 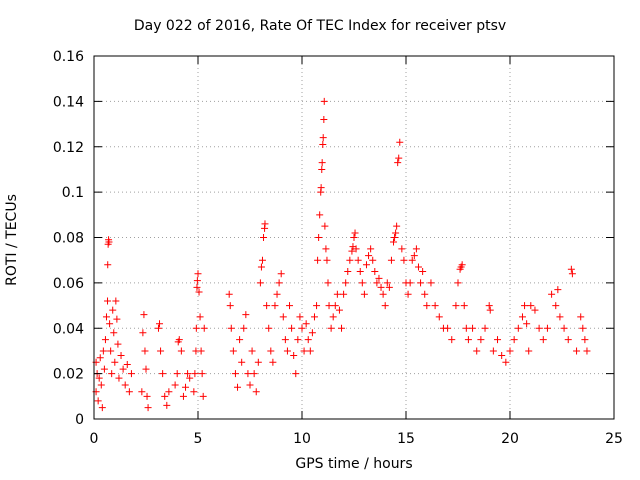 I want to click on y-tick-label: 0, so click(x=79, y=420).